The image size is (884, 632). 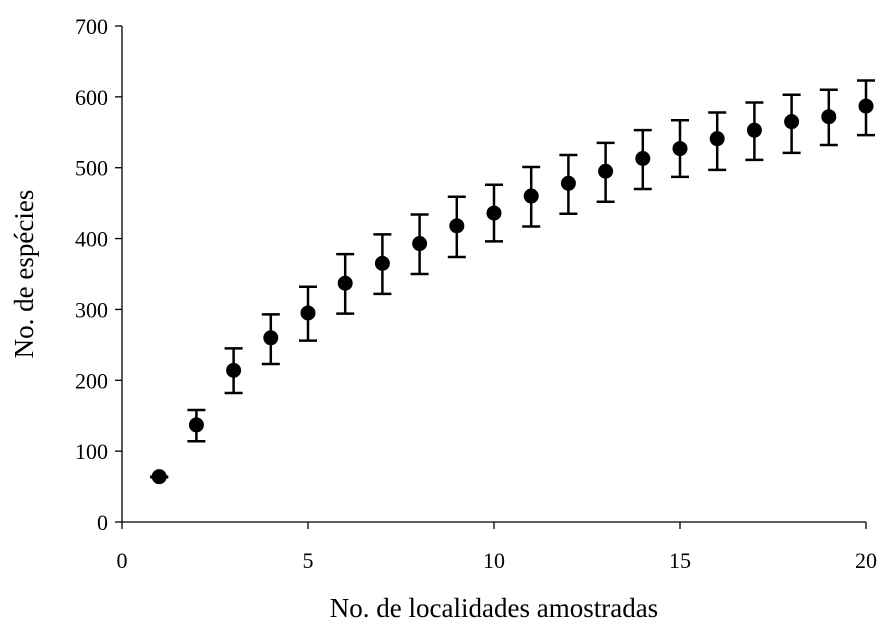 What do you see at coordinates (91, 309) in the screenshot?
I see `y-tick-label: 300` at bounding box center [91, 309].